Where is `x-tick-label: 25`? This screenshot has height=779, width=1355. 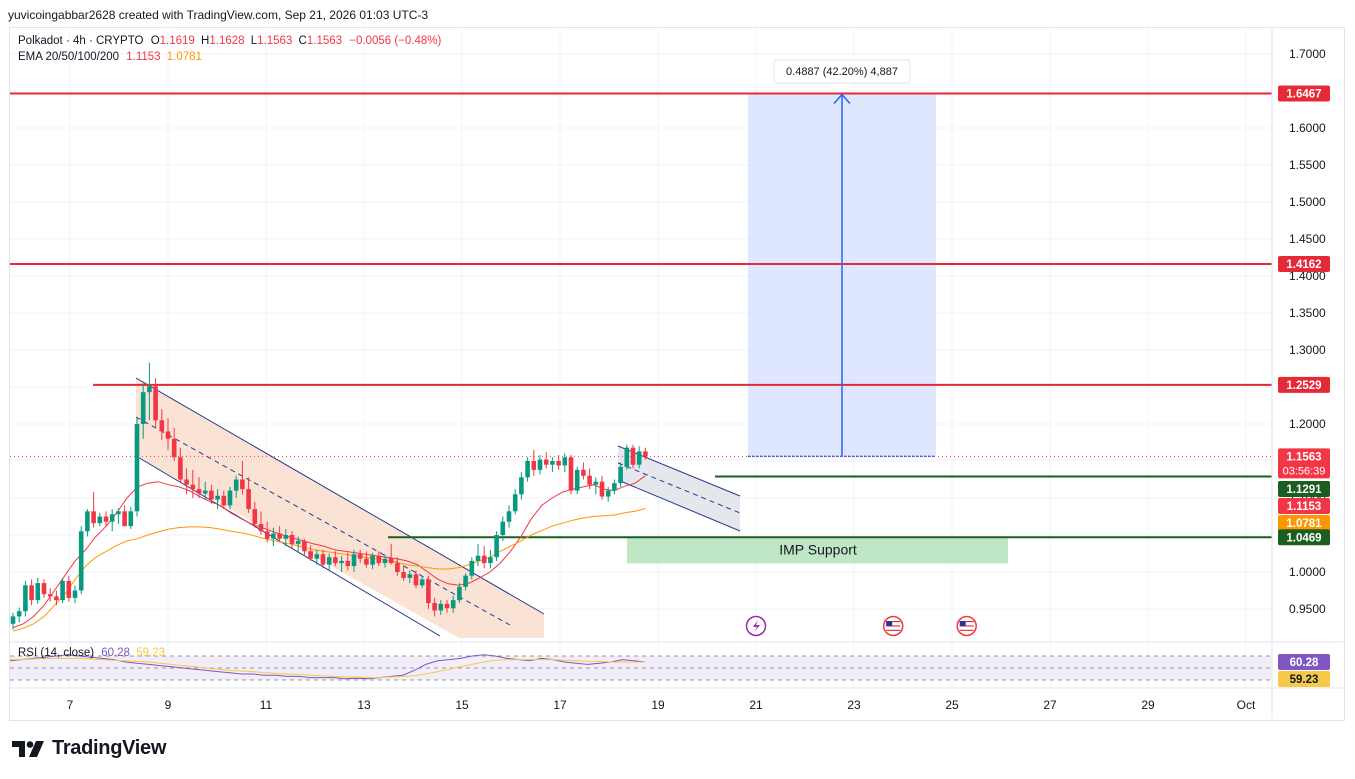 x-tick-label: 25 is located at coordinates (952, 705).